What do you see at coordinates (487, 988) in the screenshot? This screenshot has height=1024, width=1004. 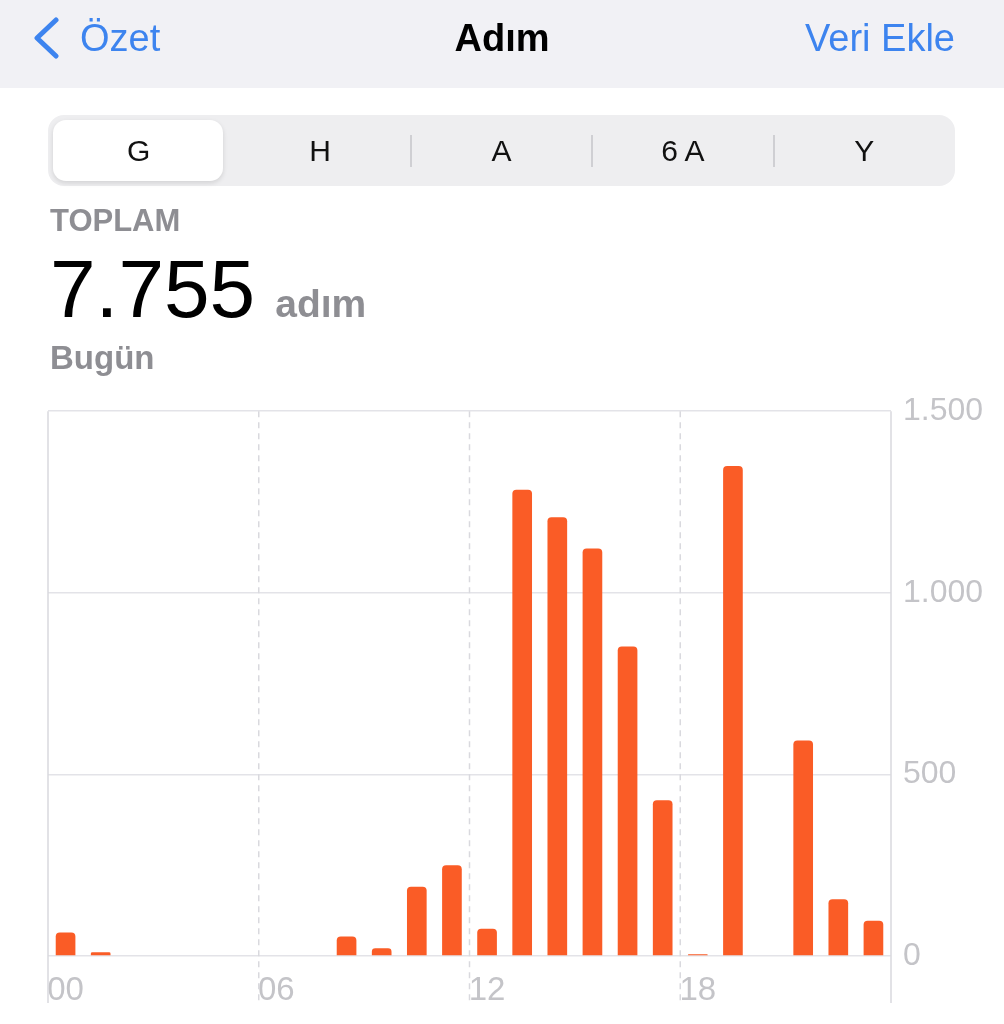 I see `x-tick-label: 12` at bounding box center [487, 988].